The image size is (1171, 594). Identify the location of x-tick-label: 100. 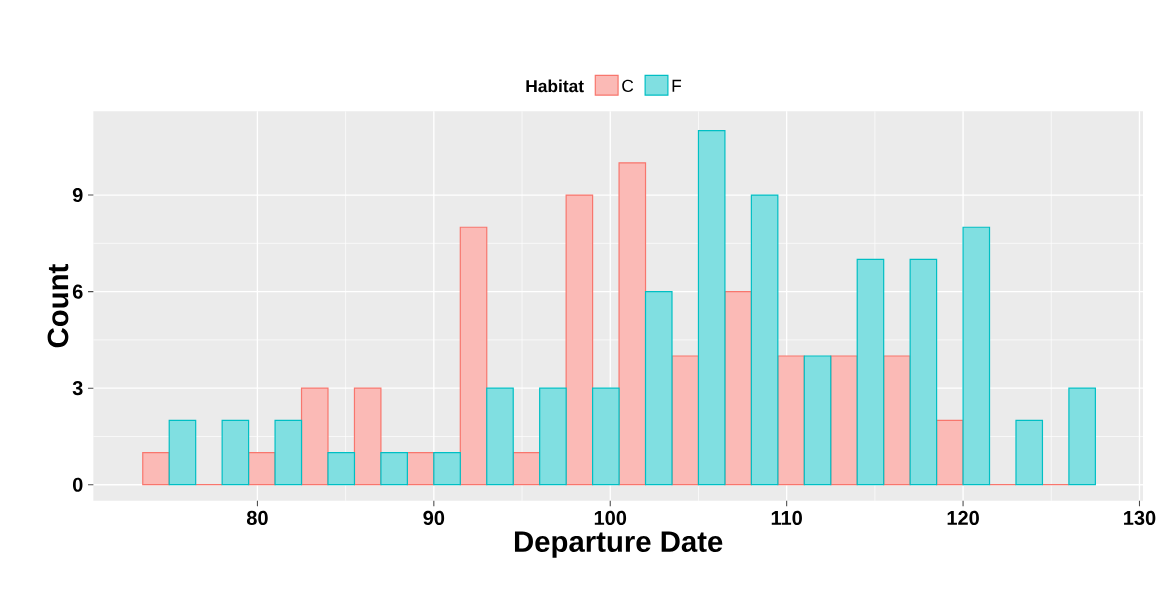
(610, 517).